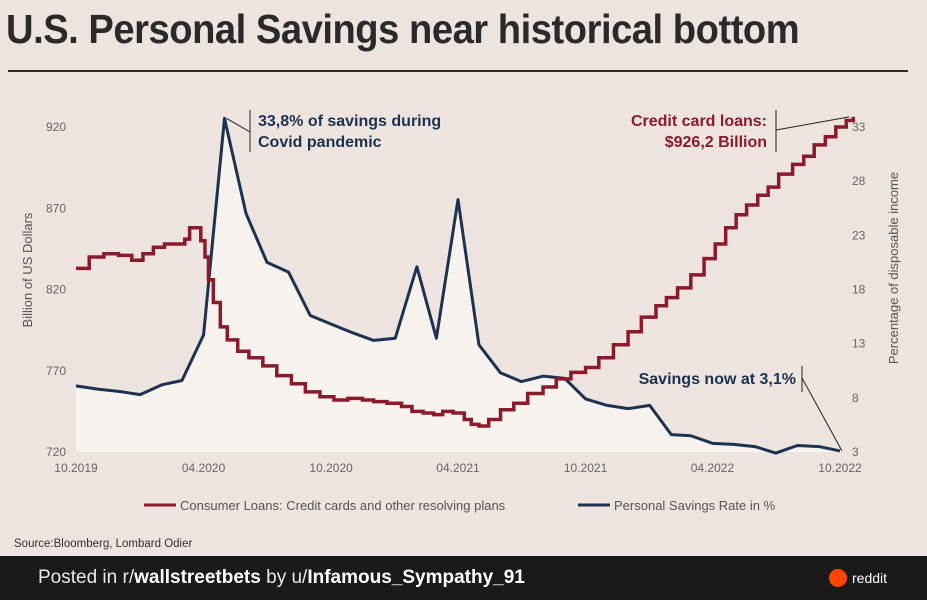 This screenshot has height=600, width=927. Describe the element at coordinates (458, 468) in the screenshot. I see `x-tick-label: 04.2021` at that location.